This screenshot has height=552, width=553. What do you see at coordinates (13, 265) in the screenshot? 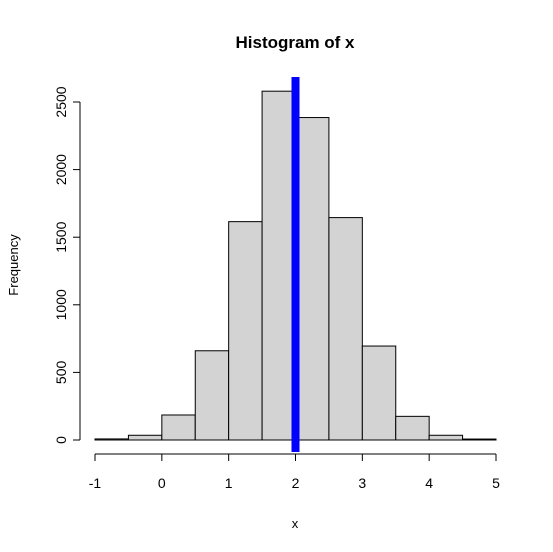
I see `y-axis-label: Frequency` at bounding box center [13, 265].